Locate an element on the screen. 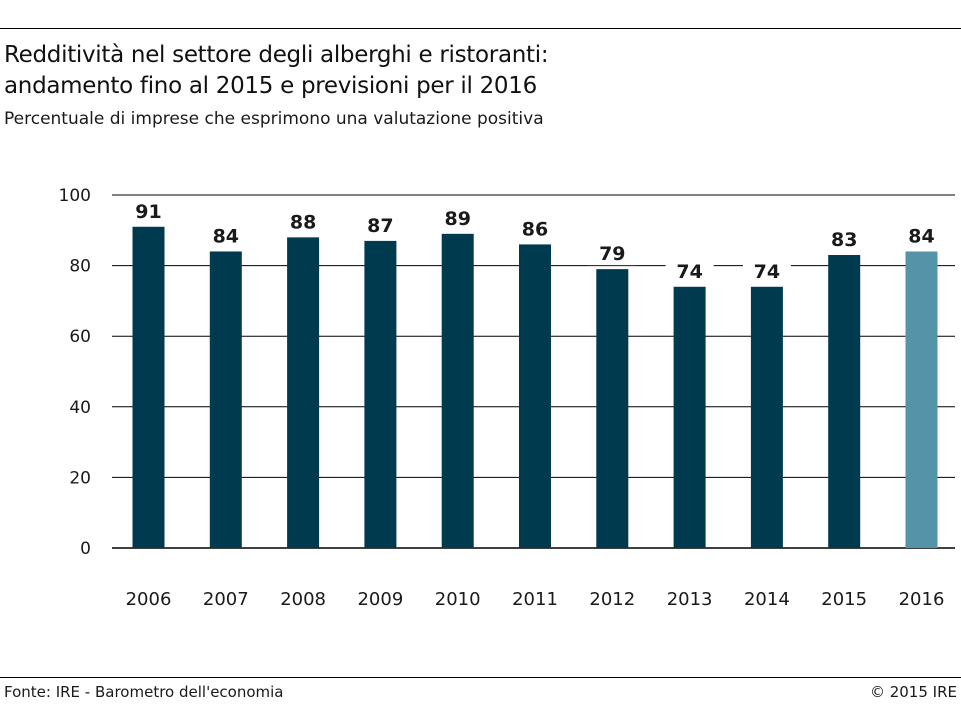  bottom-rule is located at coordinates (480, 677).